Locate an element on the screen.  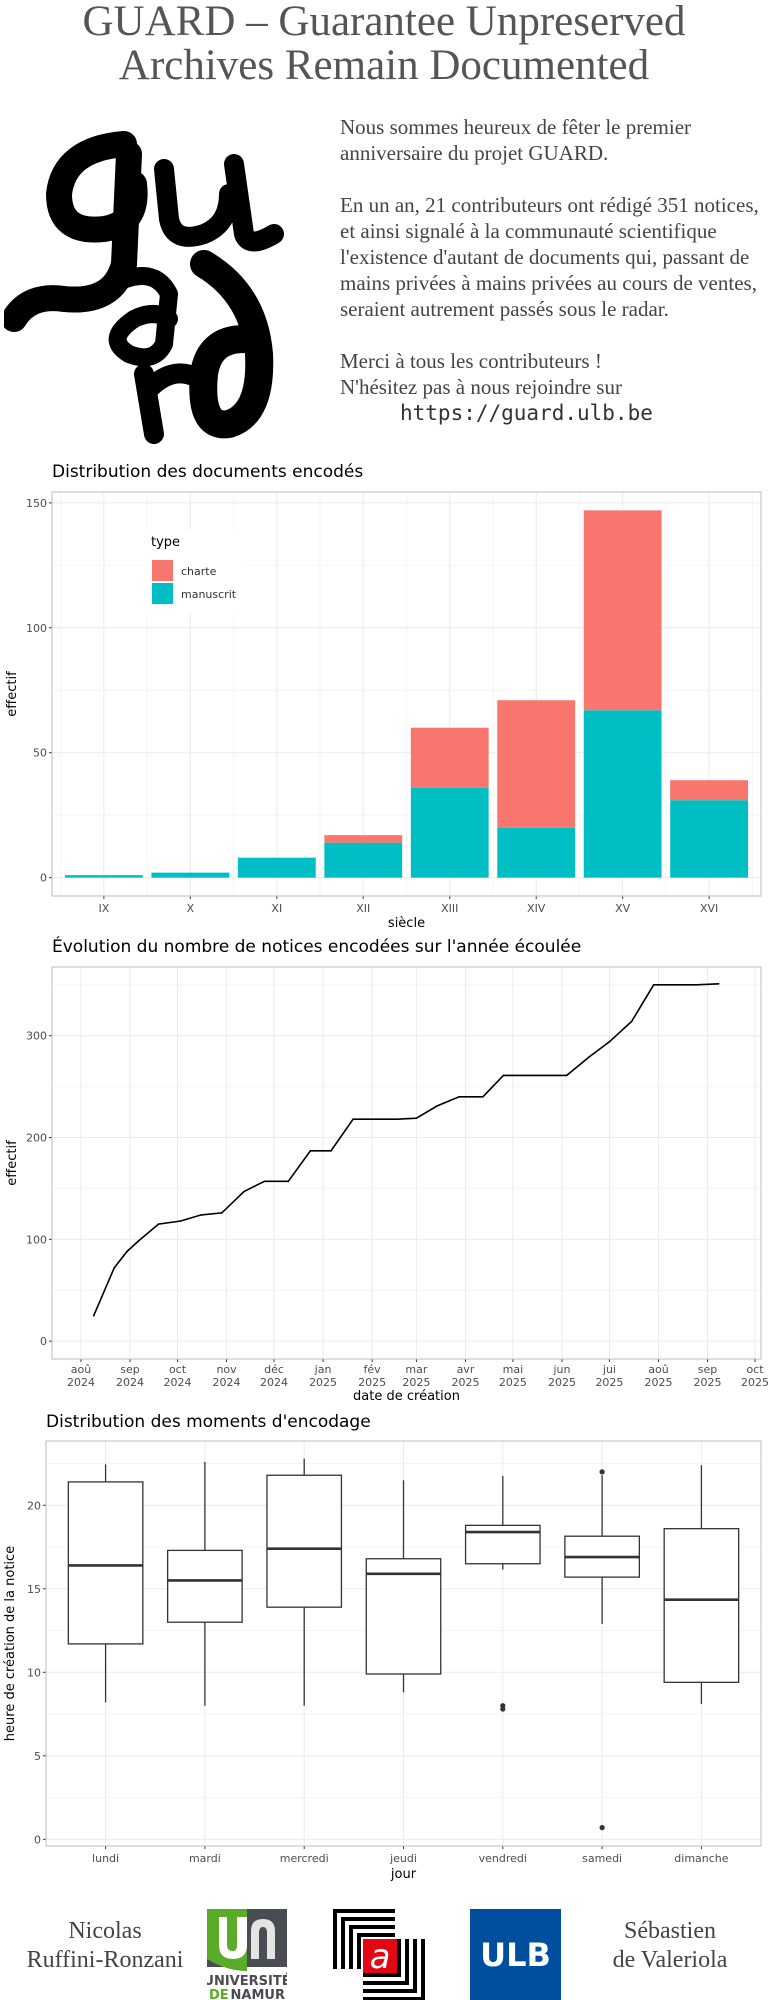
x-tick-month: avr is located at coordinates (466, 1369).